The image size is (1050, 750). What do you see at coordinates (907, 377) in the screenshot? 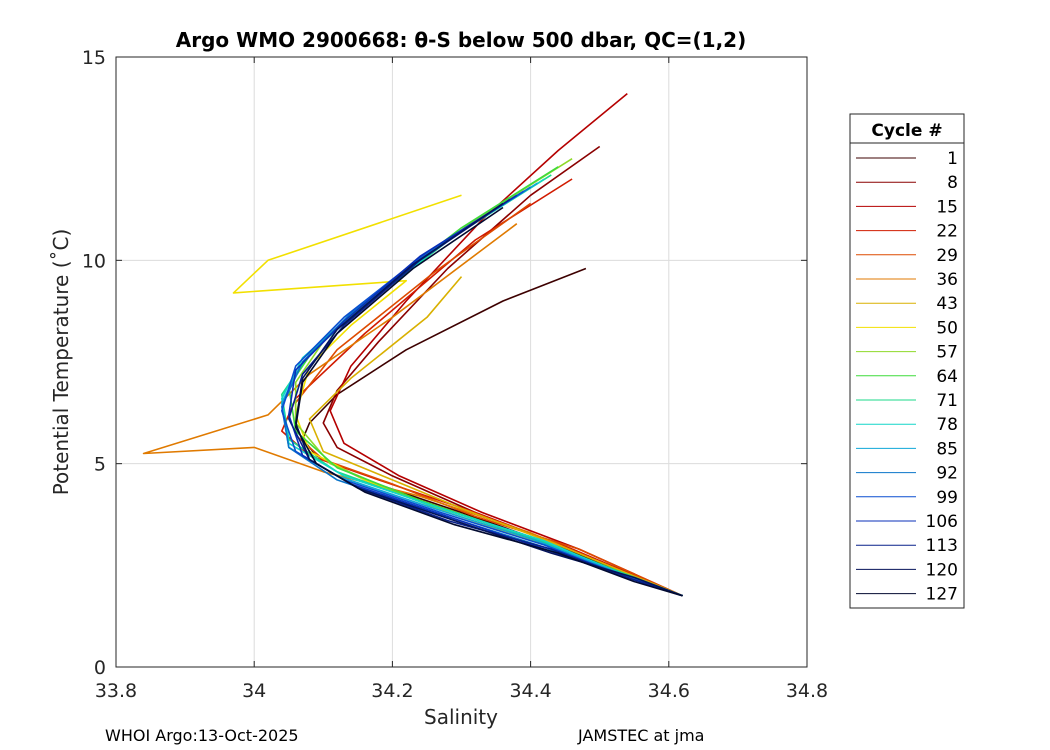
I see `legend-entries: 1 8 15 22 29 36 43 50 57 64 71 78 85 92 99 106 113 120 127` at bounding box center [907, 377].